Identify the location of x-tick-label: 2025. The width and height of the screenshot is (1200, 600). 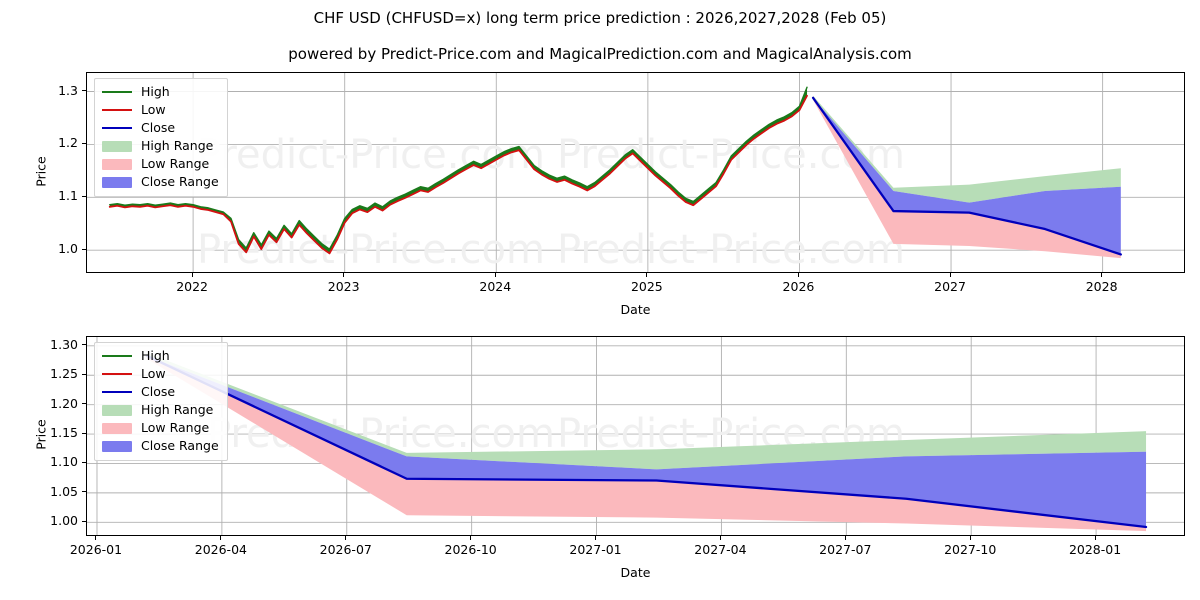
(646, 286).